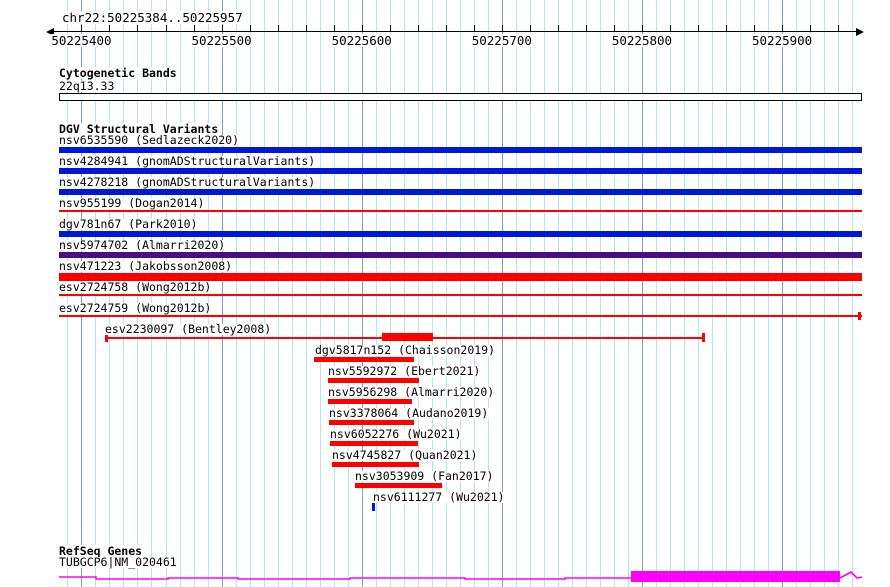 The width and height of the screenshot is (890, 587). What do you see at coordinates (136, 308) in the screenshot?
I see `variant-label: esv2724759 (Wong2012b)` at bounding box center [136, 308].